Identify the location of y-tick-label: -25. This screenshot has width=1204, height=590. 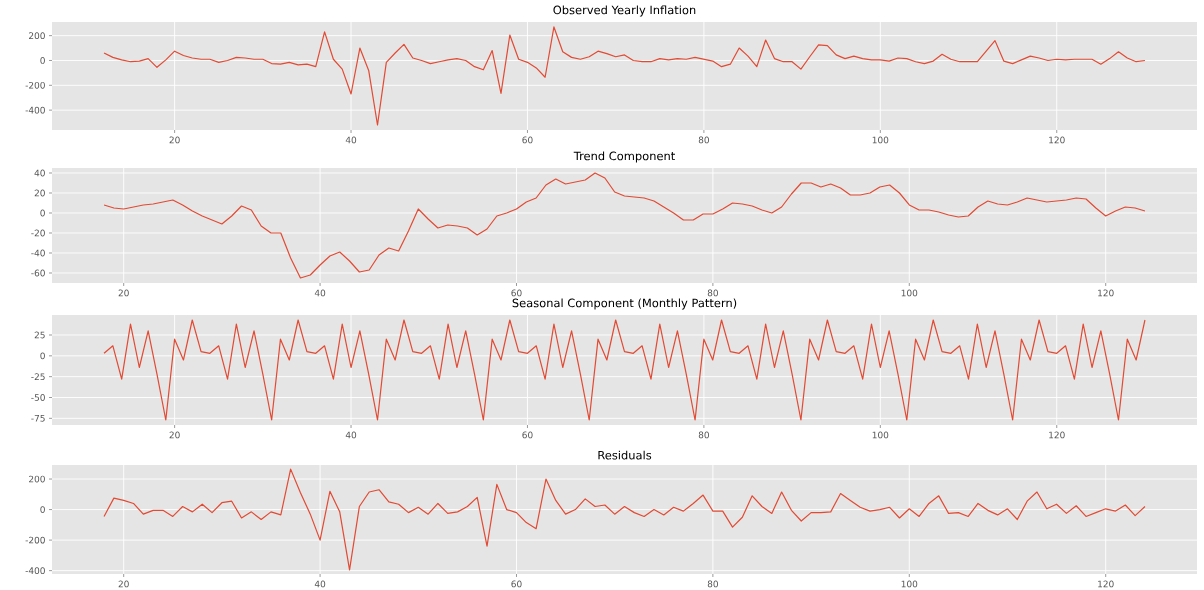
(38, 377).